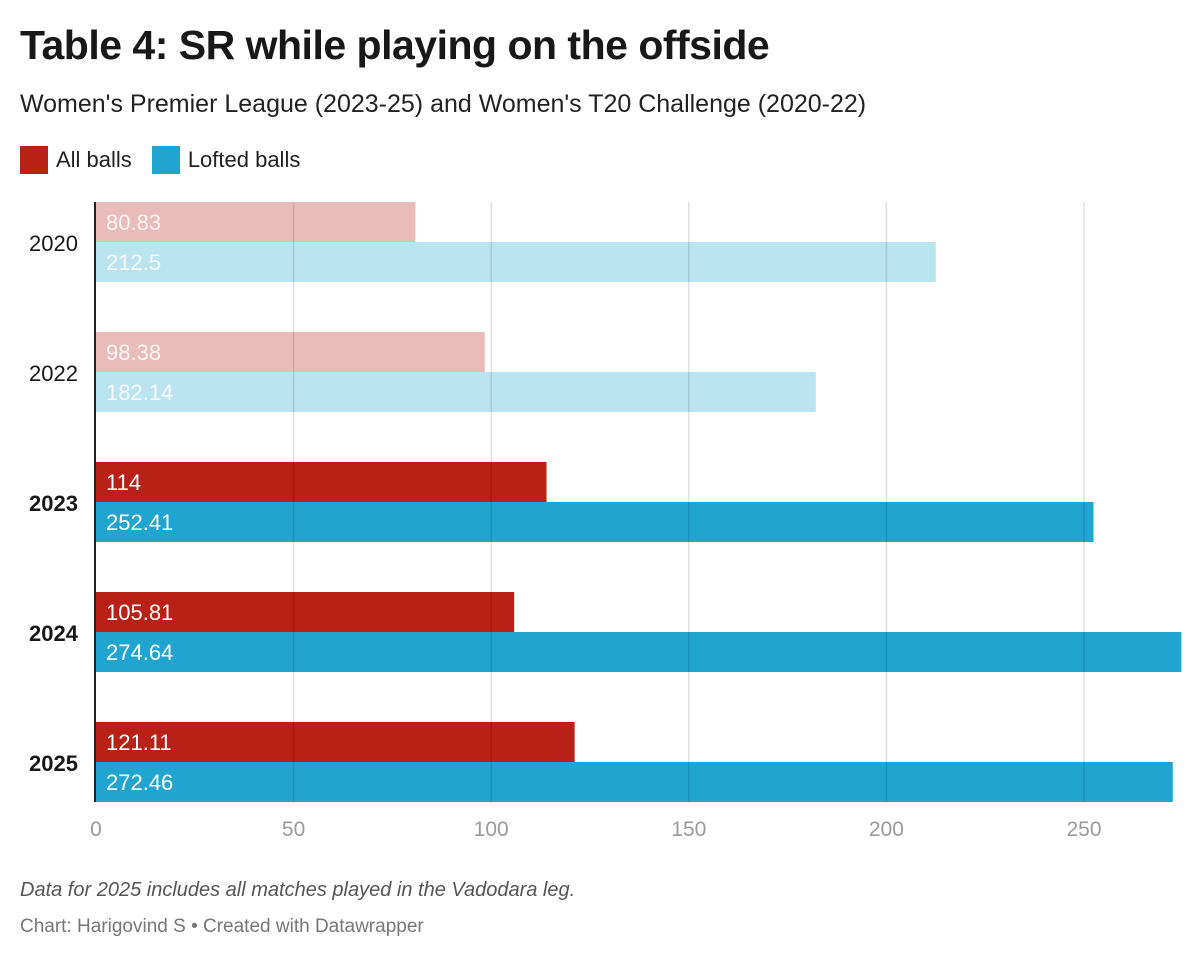  Describe the element at coordinates (53, 503) in the screenshot. I see `category-label: 2023` at that location.